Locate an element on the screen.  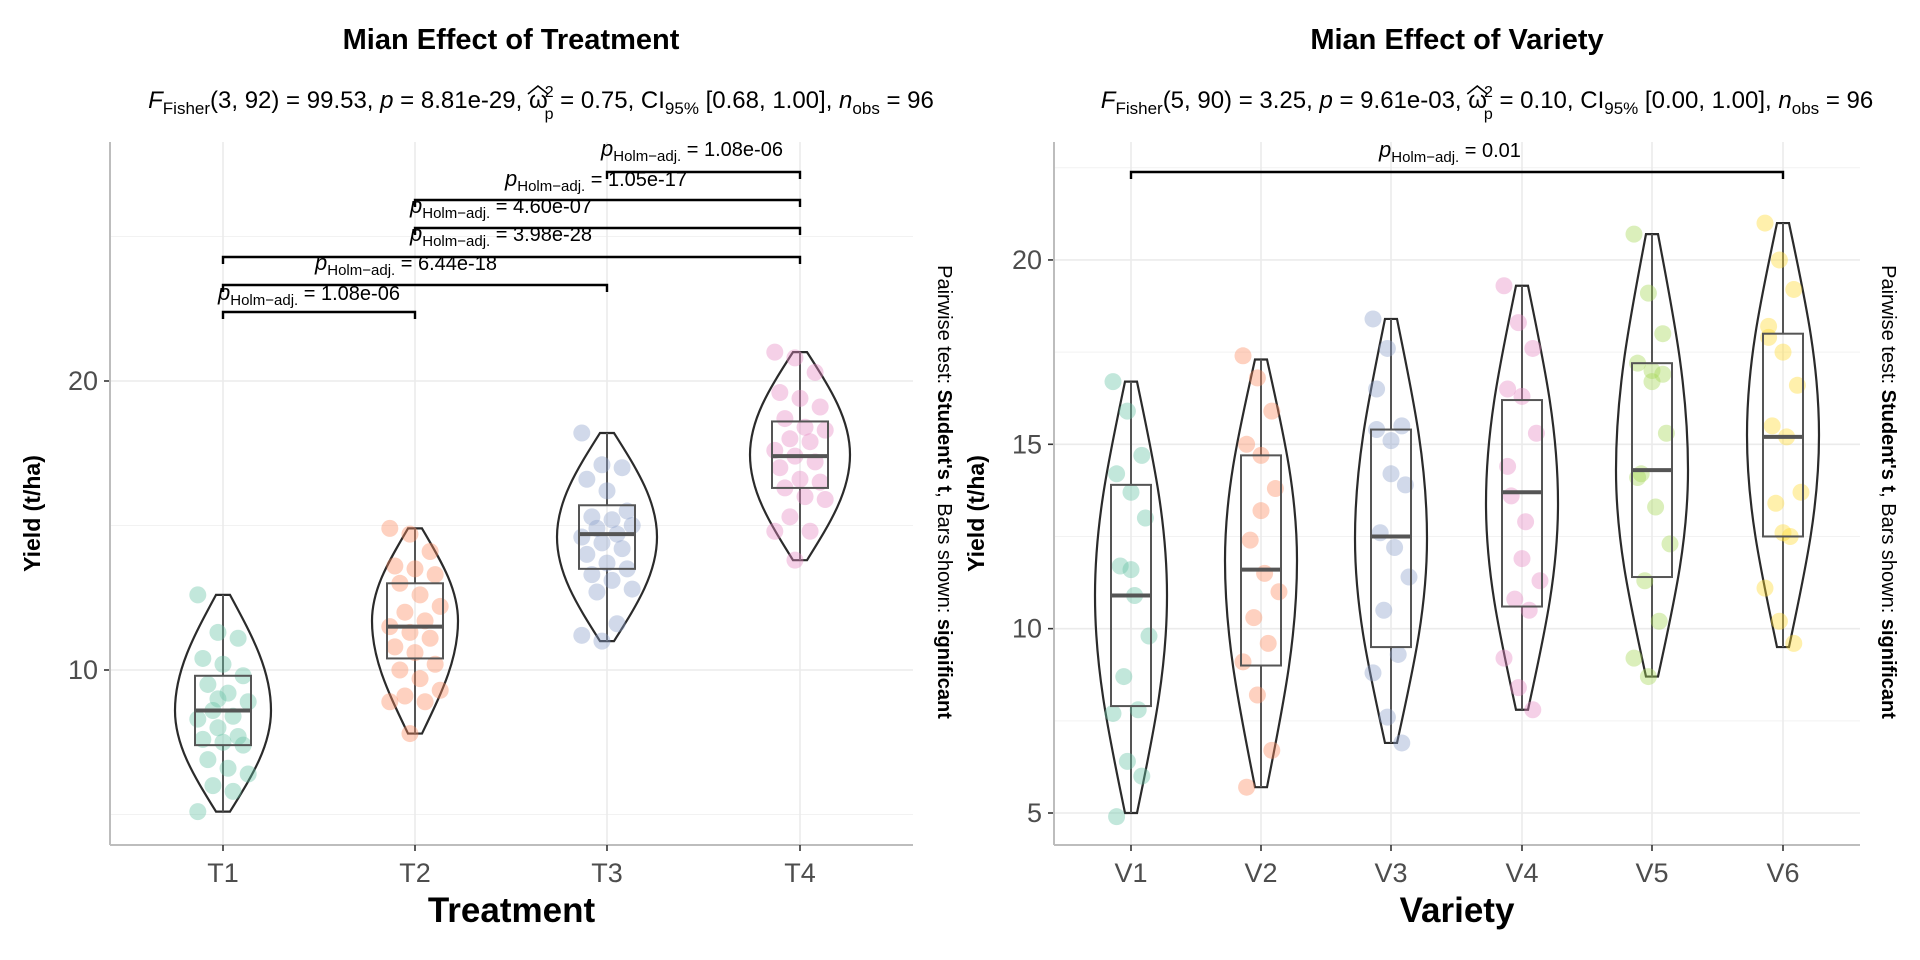
violin-t3 is located at coordinates (607, 537).